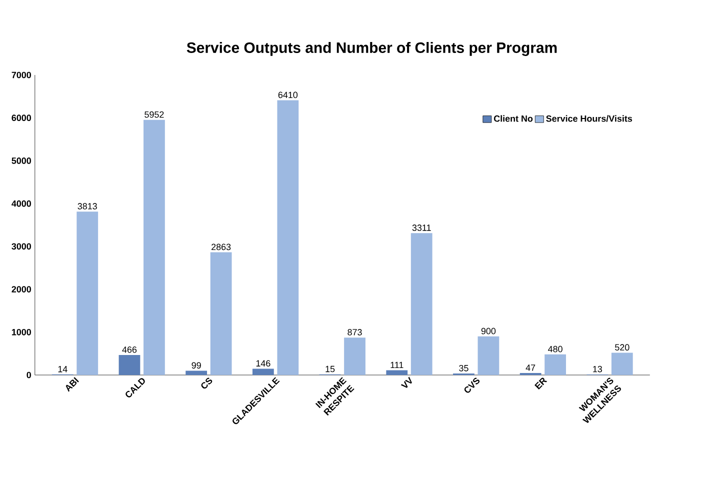 Image resolution: width=705 pixels, height=479 pixels. I want to click on data-label: 111, so click(397, 365).